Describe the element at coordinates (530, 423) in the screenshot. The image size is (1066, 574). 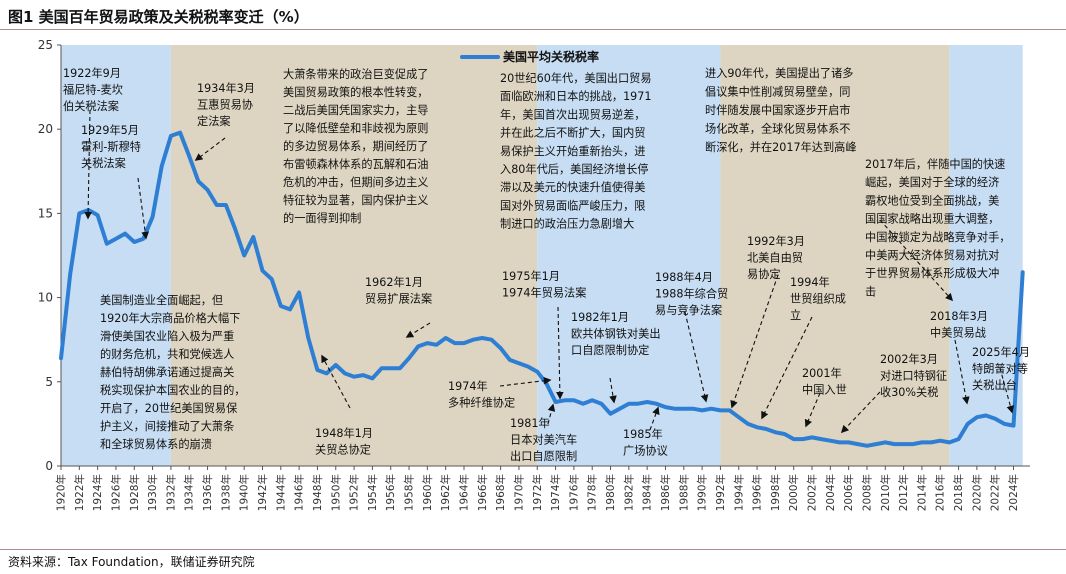
I see `annotation-line: 1981年` at that location.